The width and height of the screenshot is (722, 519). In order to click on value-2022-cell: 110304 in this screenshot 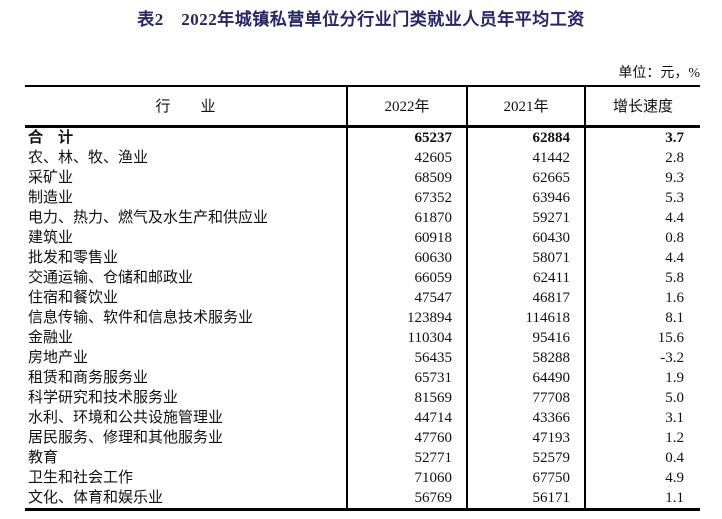, I will do `click(406, 337)`.